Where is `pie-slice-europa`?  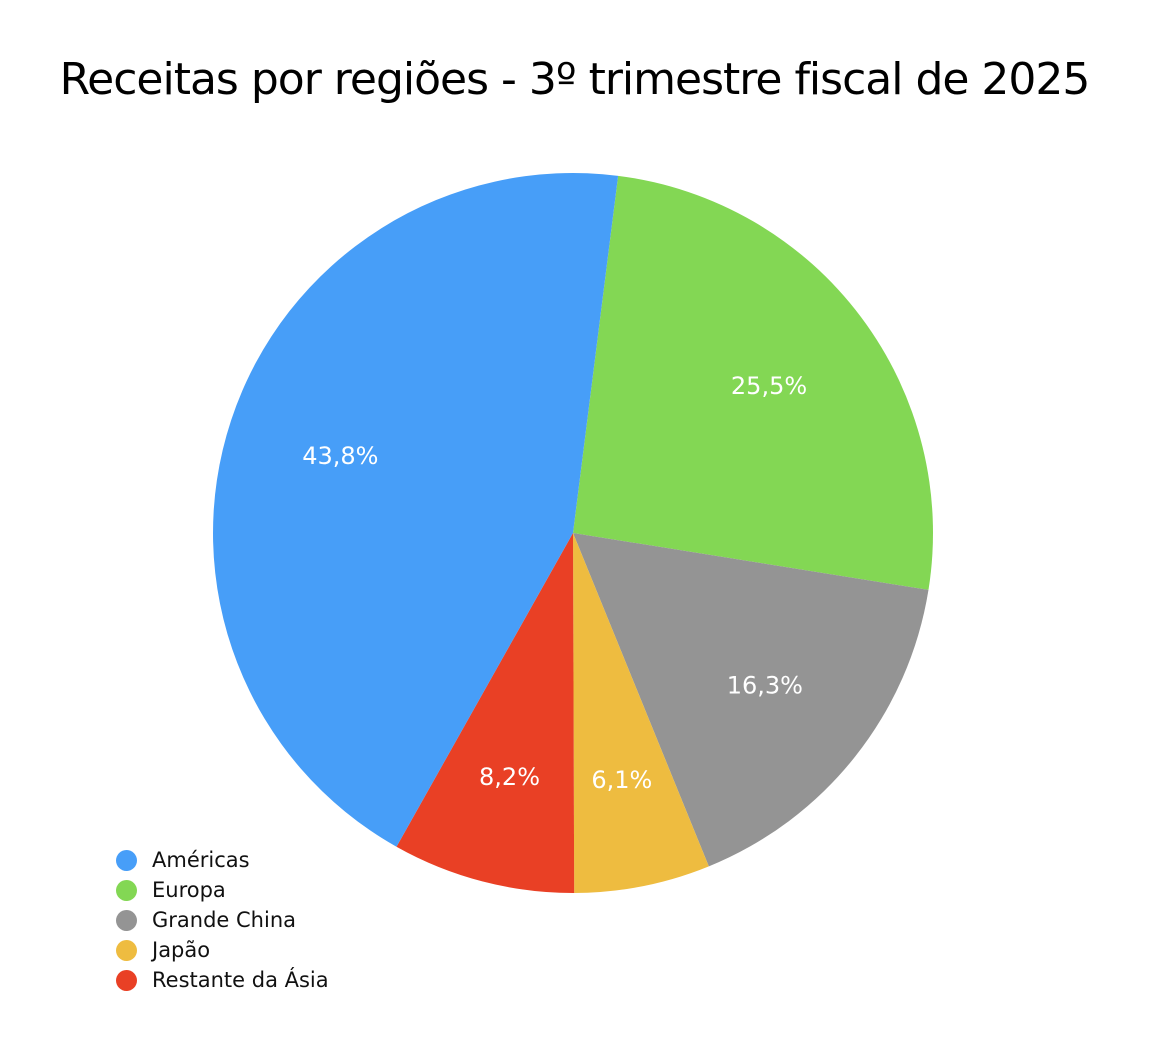 pie-slice-europa is located at coordinates (753, 382).